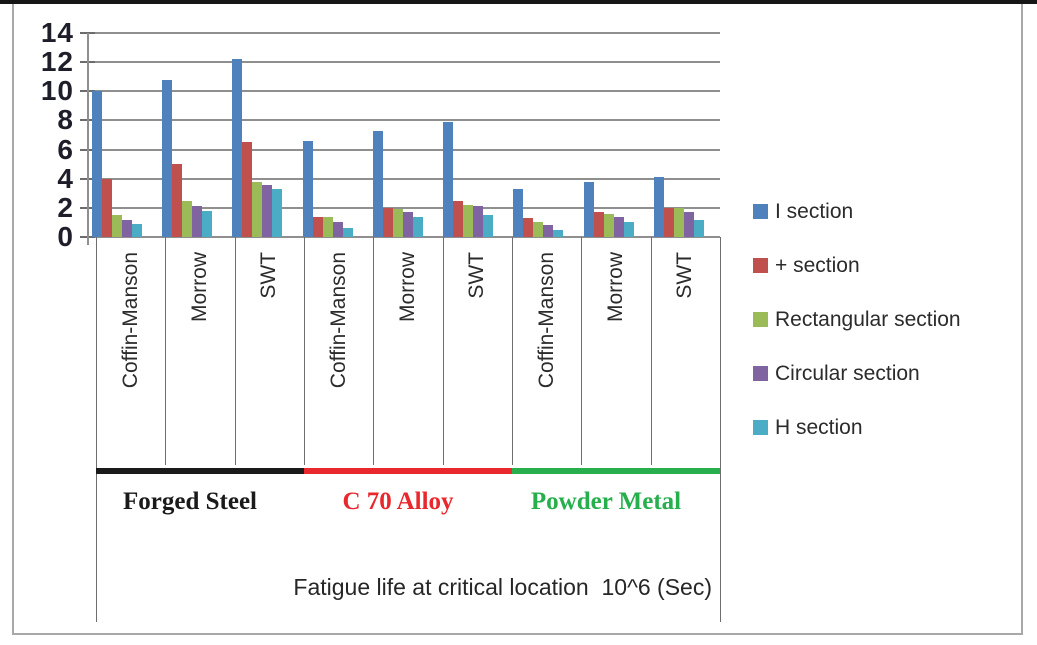 The image size is (1037, 645). I want to click on legend-label: Rectangular section, so click(868, 319).